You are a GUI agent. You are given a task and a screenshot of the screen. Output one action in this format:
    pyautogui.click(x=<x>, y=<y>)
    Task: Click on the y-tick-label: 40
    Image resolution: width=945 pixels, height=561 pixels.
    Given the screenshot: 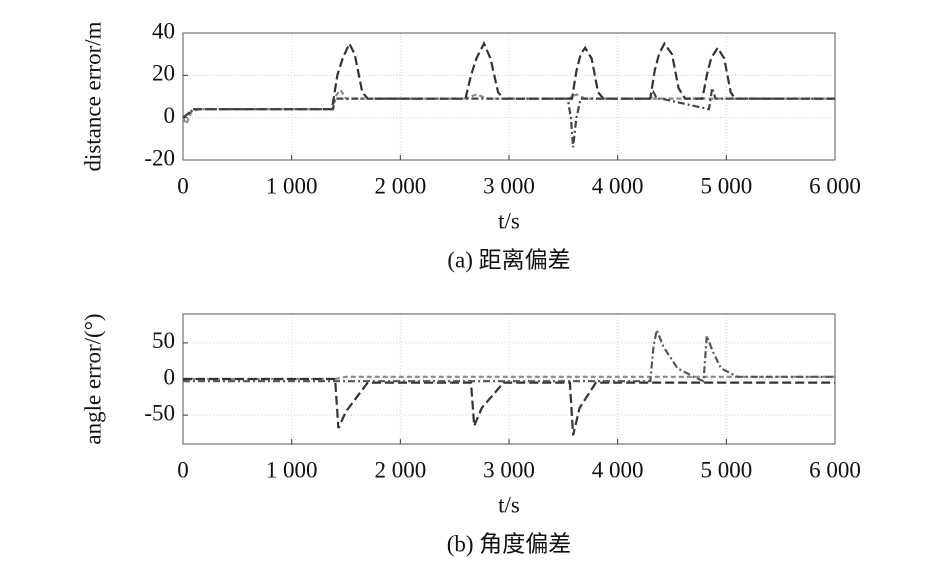 What is the action you would take?
    pyautogui.click(x=163, y=30)
    